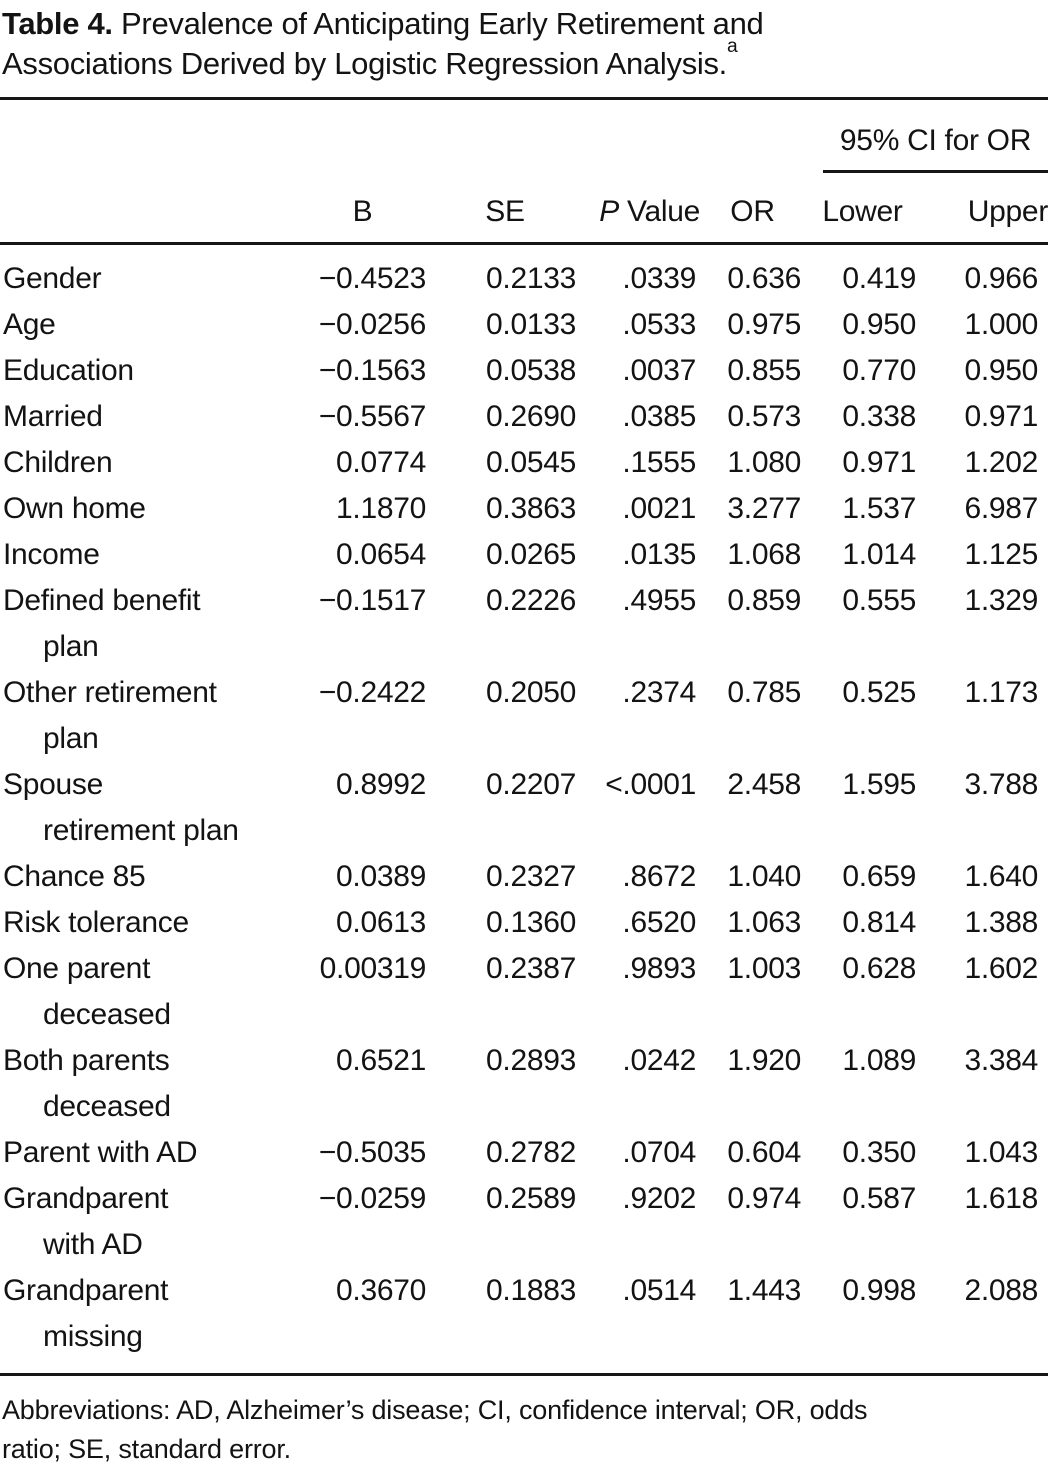 Image resolution: width=1048 pixels, height=1467 pixels. Describe the element at coordinates (1001, 1198) in the screenshot. I see `cell-ci-upper: 1.618` at that location.